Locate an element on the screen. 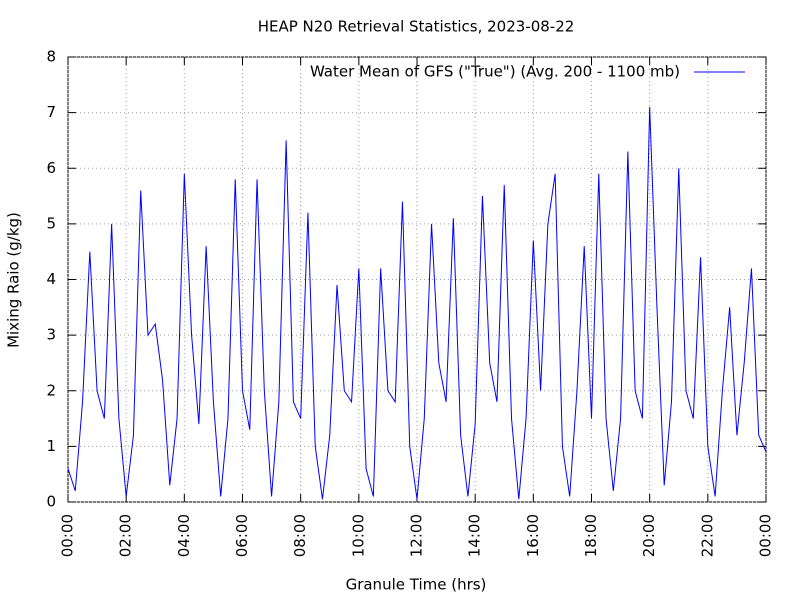 Image resolution: width=800 pixels, height=600 pixels. y-tick-label: 6 is located at coordinates (51, 168).